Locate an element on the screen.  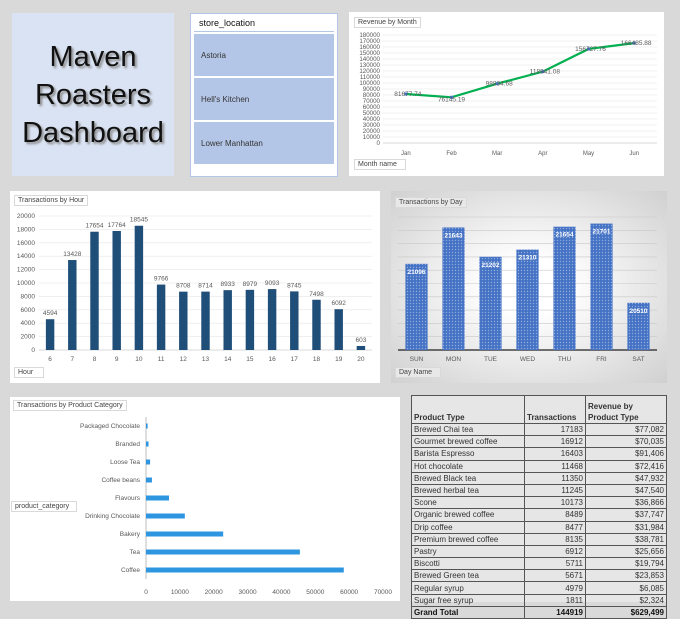
x-tick-label: SAT is located at coordinates (638, 359).